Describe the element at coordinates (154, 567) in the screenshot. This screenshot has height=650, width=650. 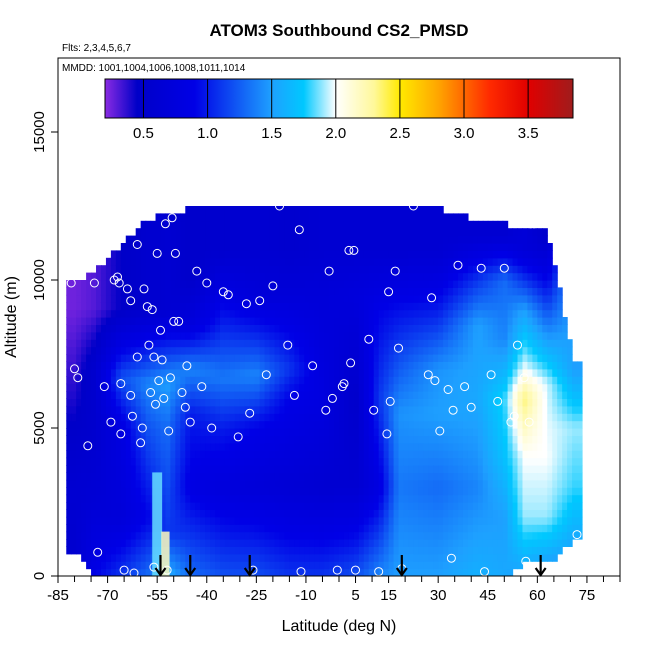
I see `observation-point` at that location.